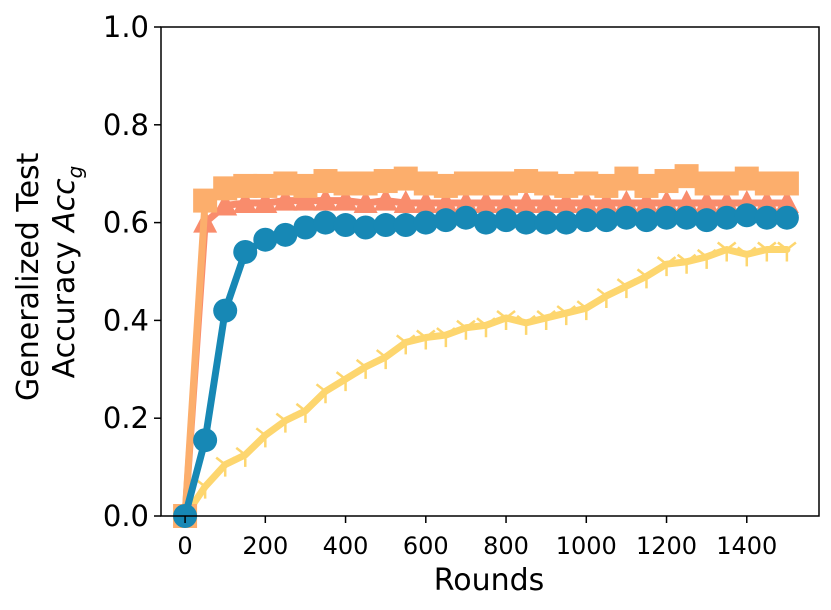 This screenshot has height=610, width=831. I want to click on x-tick-label: 200, so click(265, 546).